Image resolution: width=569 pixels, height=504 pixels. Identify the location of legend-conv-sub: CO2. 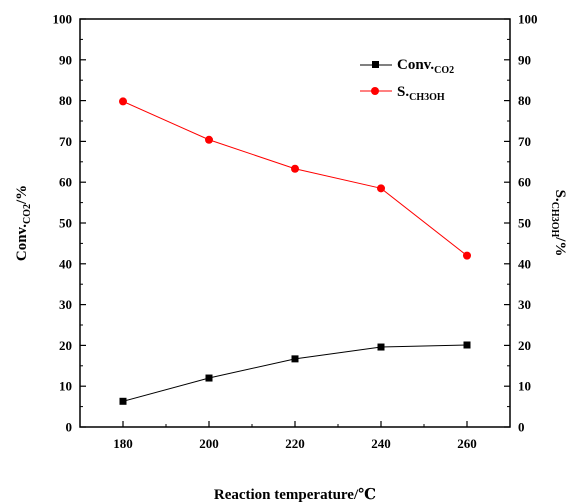
(444, 70).